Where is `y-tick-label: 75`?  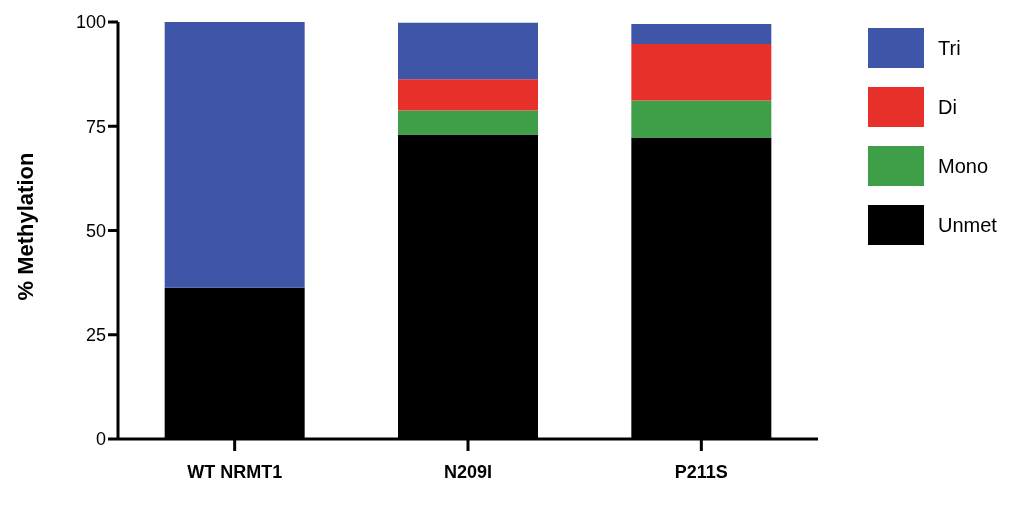 y-tick-label: 75 is located at coordinates (95, 126).